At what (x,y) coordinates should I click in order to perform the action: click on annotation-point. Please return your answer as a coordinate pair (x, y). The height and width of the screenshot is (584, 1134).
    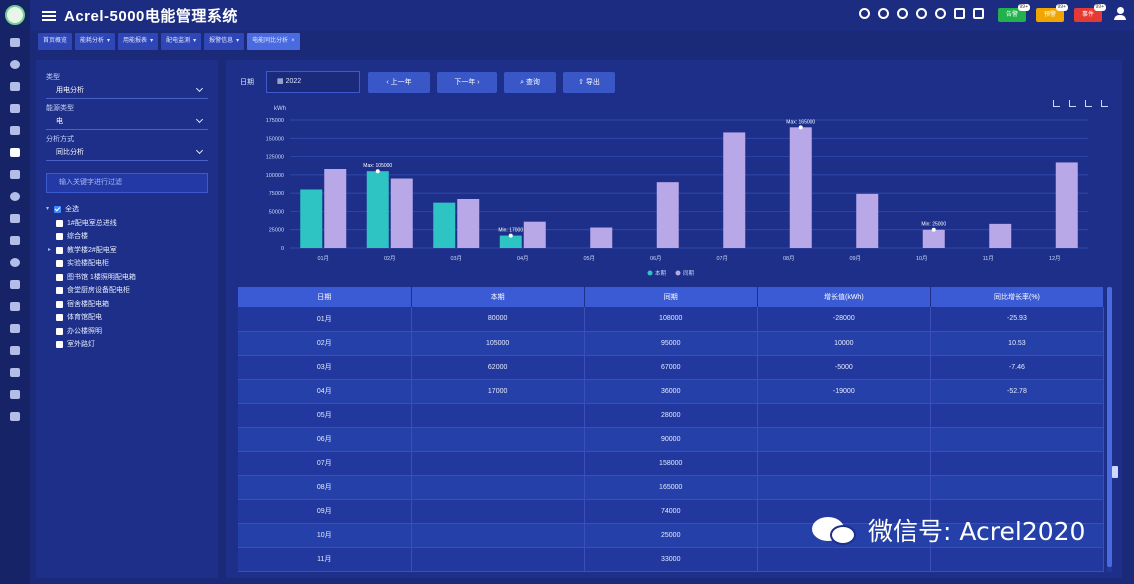
    Looking at the image, I should click on (377, 171).